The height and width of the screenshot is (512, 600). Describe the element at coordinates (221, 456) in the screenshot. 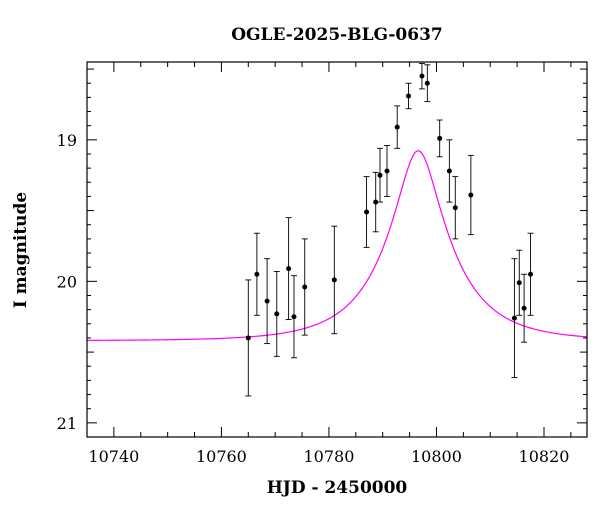

I see `x-tick-label: 10760` at that location.